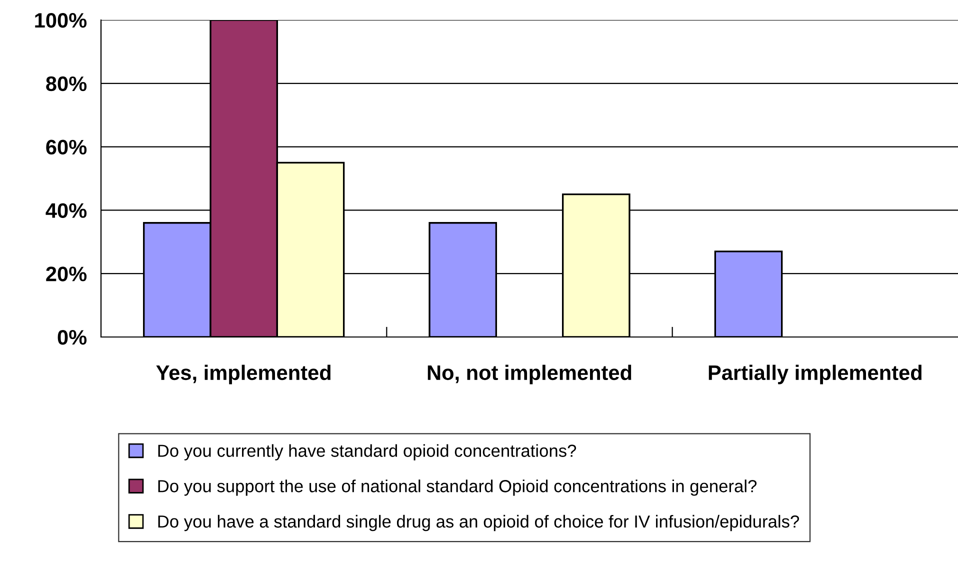  I want to click on y-tick-label: 20%, so click(66, 274).